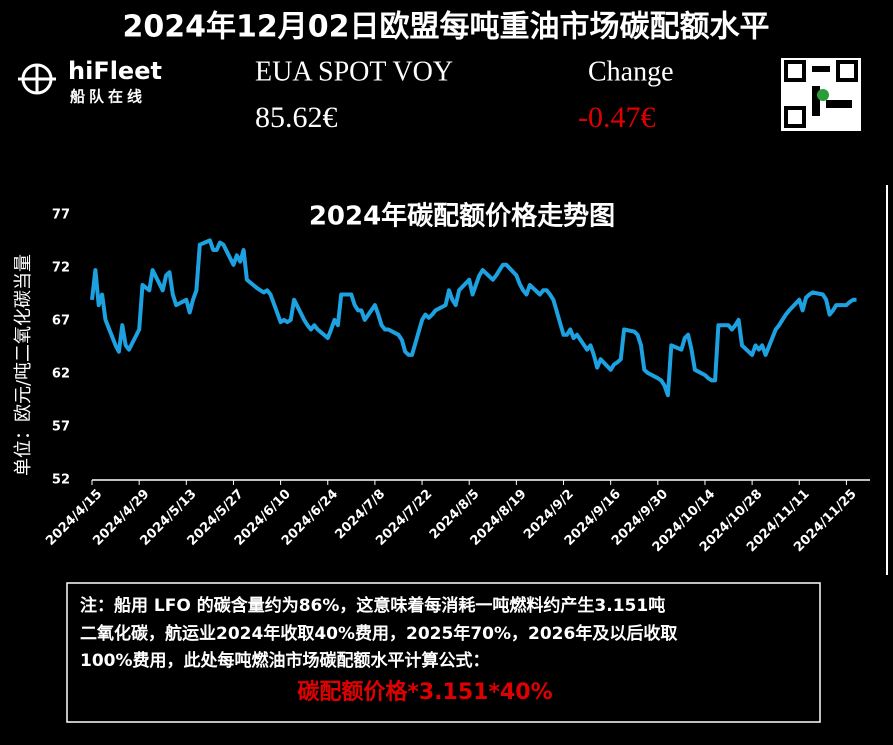 This screenshot has height=745, width=893. Describe the element at coordinates (61, 321) in the screenshot. I see `y-tick-label: 67` at that location.